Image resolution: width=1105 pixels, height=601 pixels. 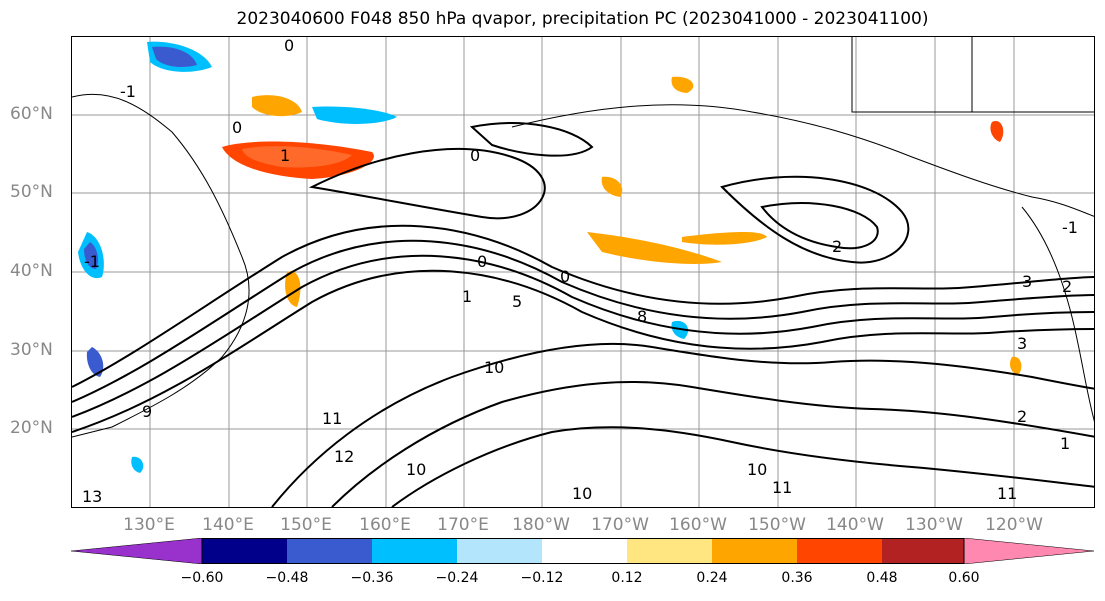 What do you see at coordinates (92, 496) in the screenshot?
I see `contour-label: 13` at bounding box center [92, 496].